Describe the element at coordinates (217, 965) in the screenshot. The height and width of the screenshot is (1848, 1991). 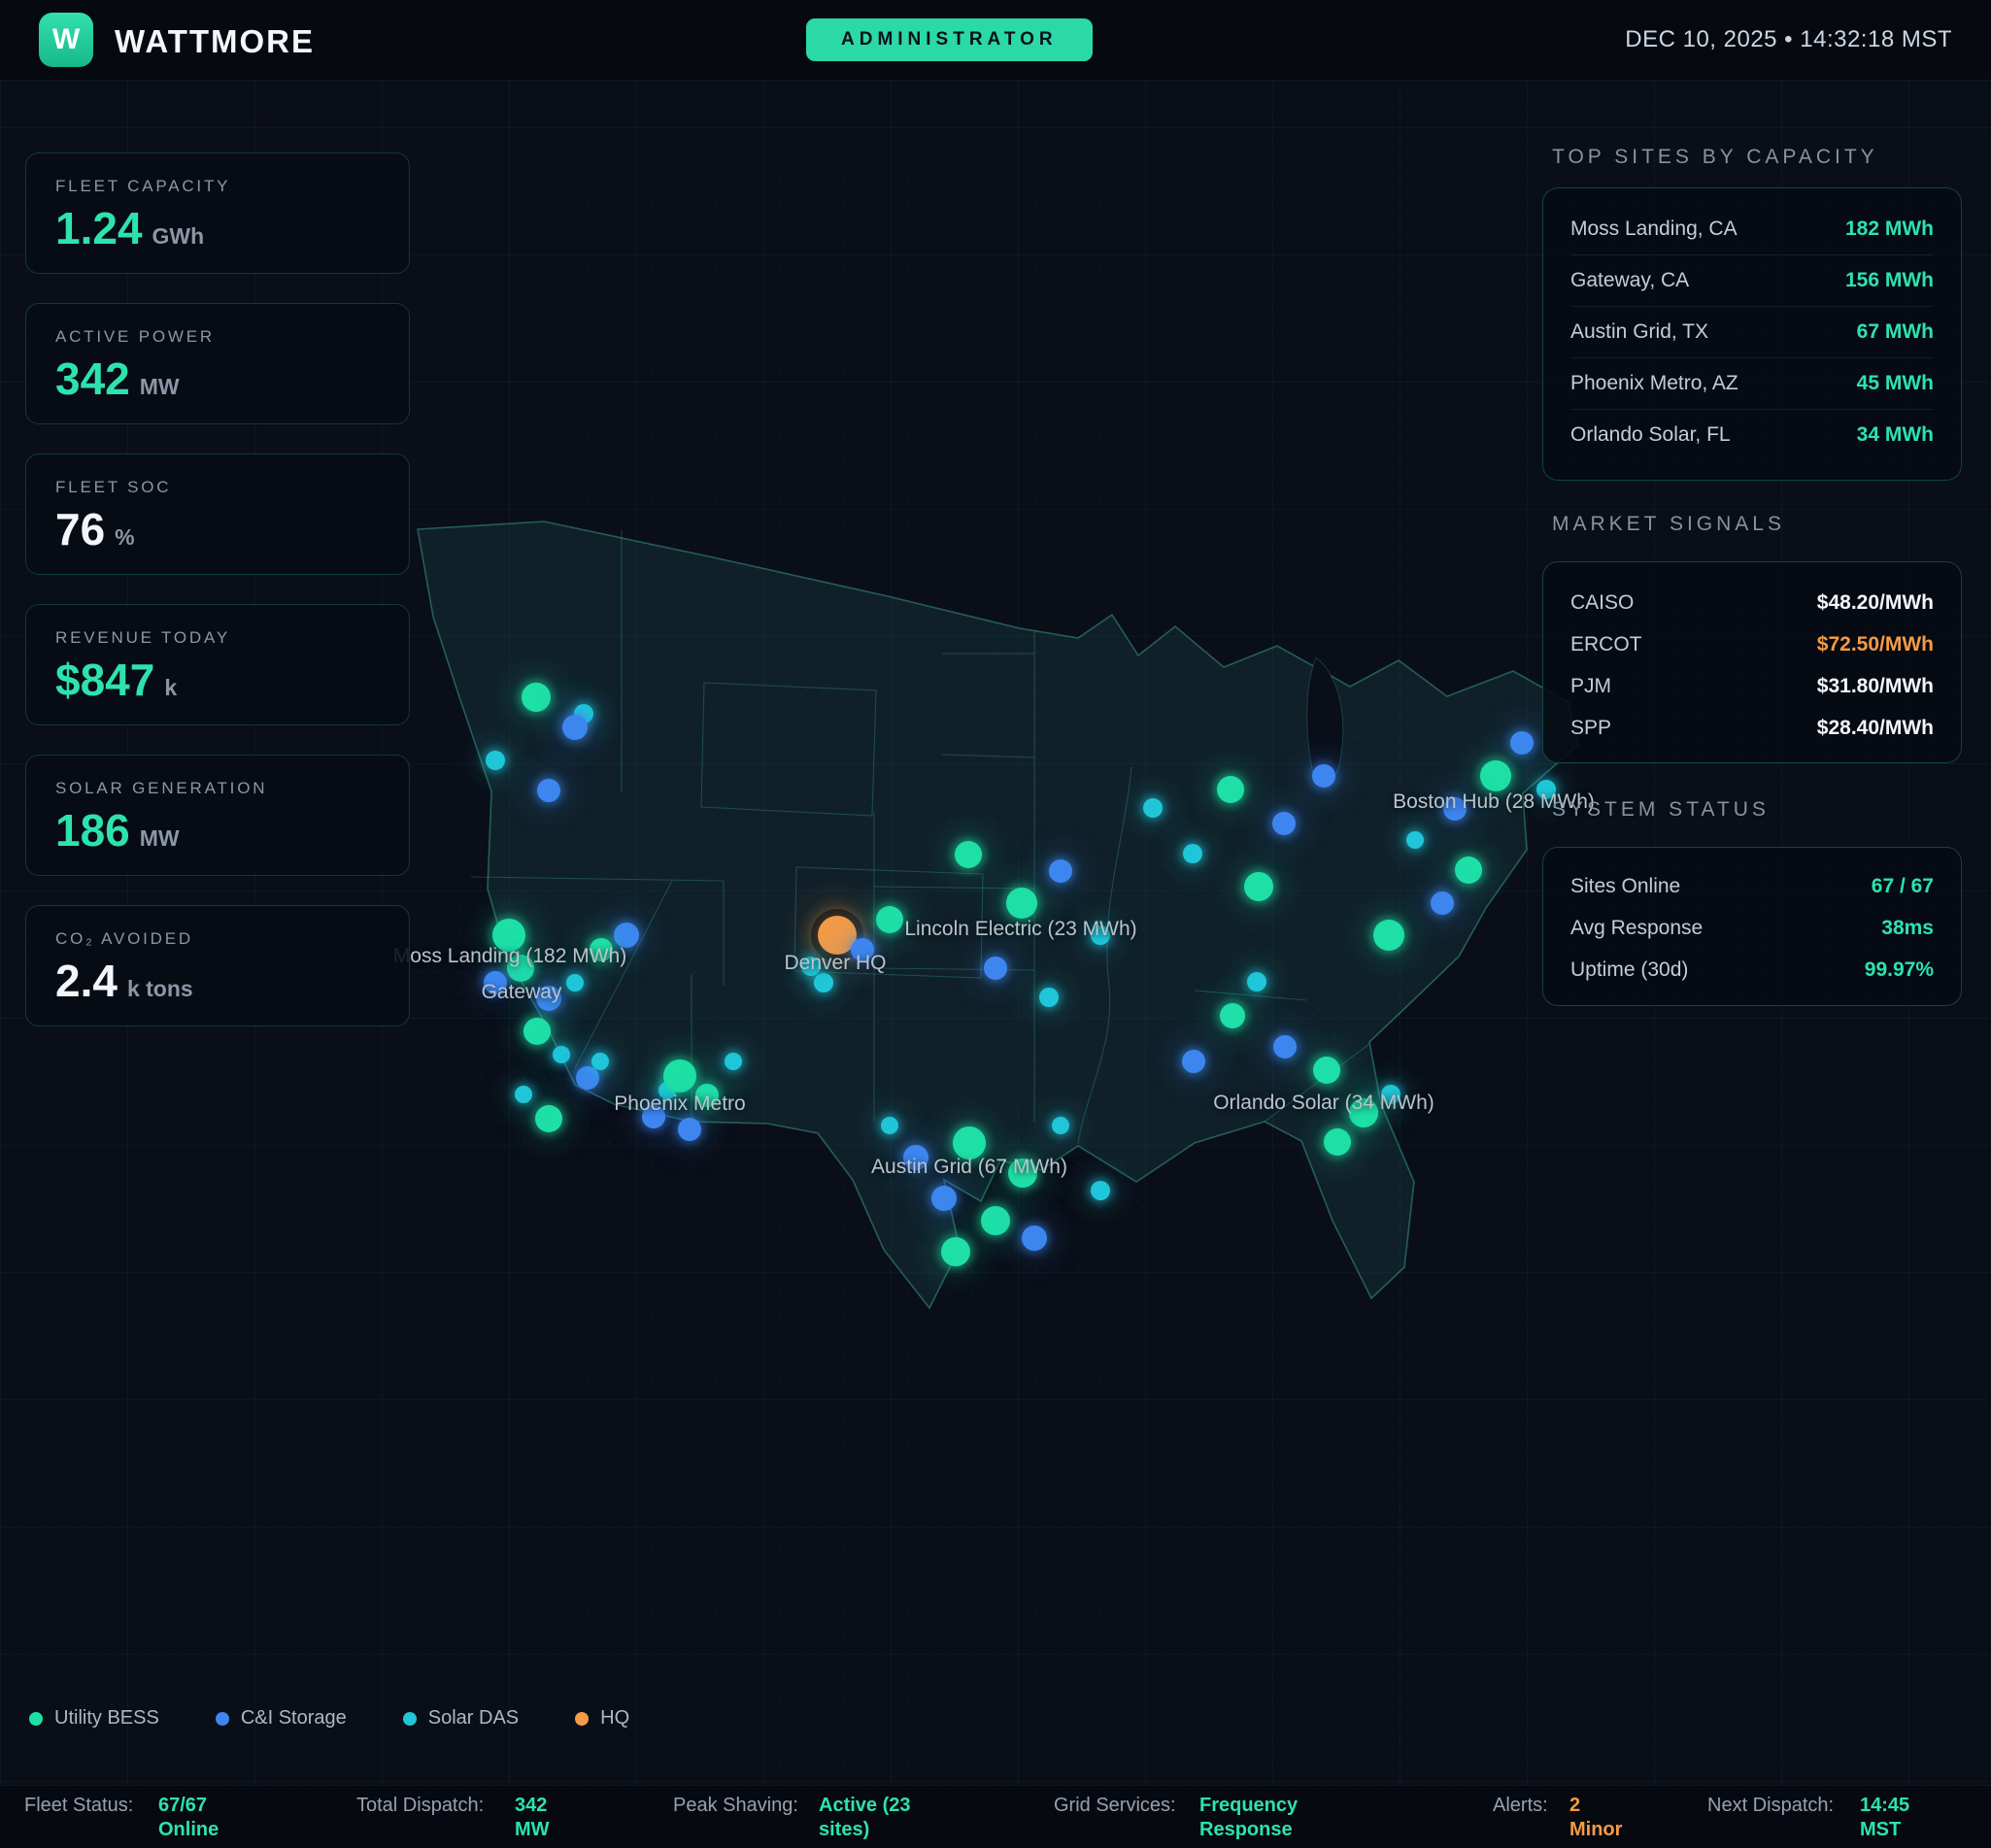
I see `kpi-card-co-avoided: CO₂ AVOIDED 2.4 k tons` at that location.